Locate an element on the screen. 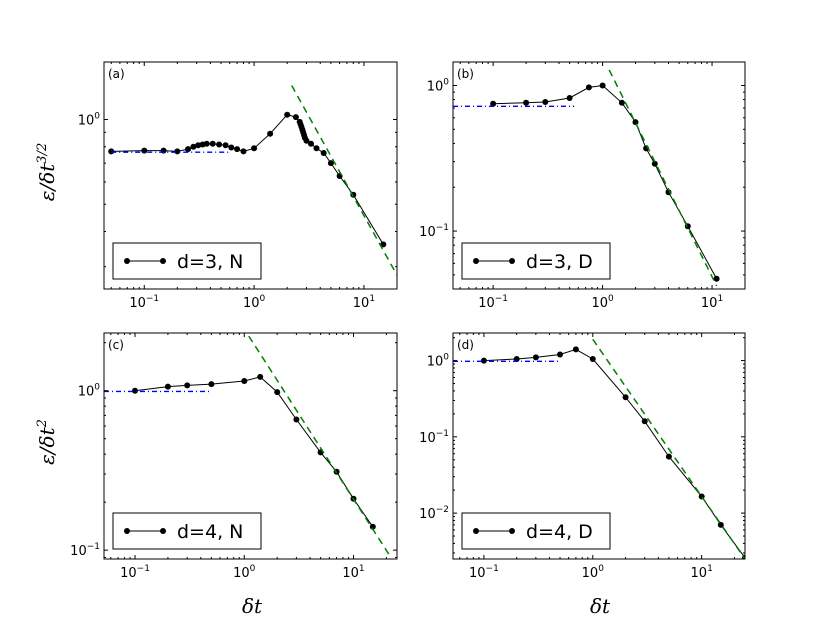 This screenshot has width=830, height=623. legend: d=4, N is located at coordinates (187, 531).